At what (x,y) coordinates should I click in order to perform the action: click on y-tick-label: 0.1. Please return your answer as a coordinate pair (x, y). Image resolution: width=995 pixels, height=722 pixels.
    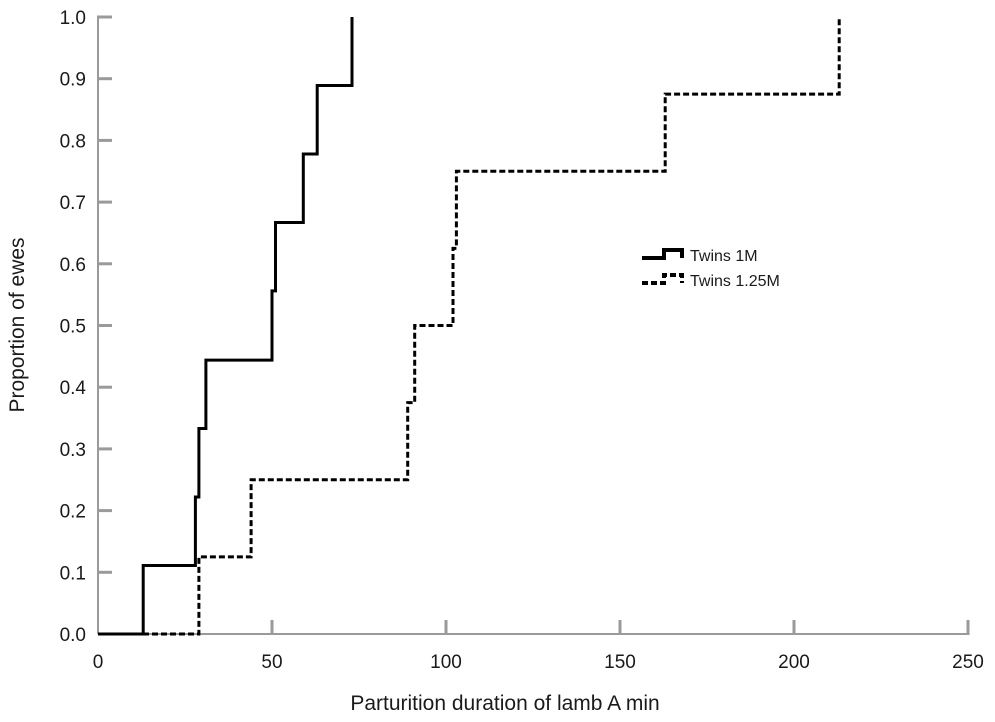
    Looking at the image, I should click on (73, 573).